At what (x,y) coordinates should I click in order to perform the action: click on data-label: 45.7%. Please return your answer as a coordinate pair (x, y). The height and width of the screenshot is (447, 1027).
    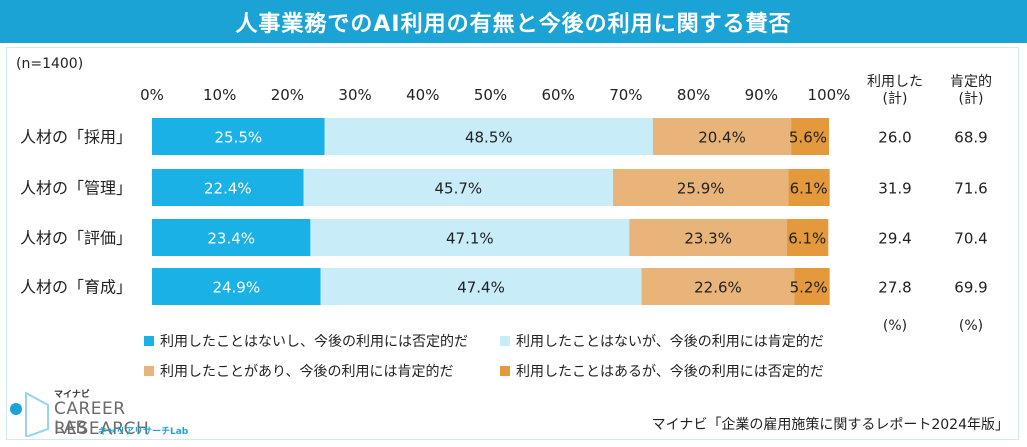
    Looking at the image, I should click on (459, 189).